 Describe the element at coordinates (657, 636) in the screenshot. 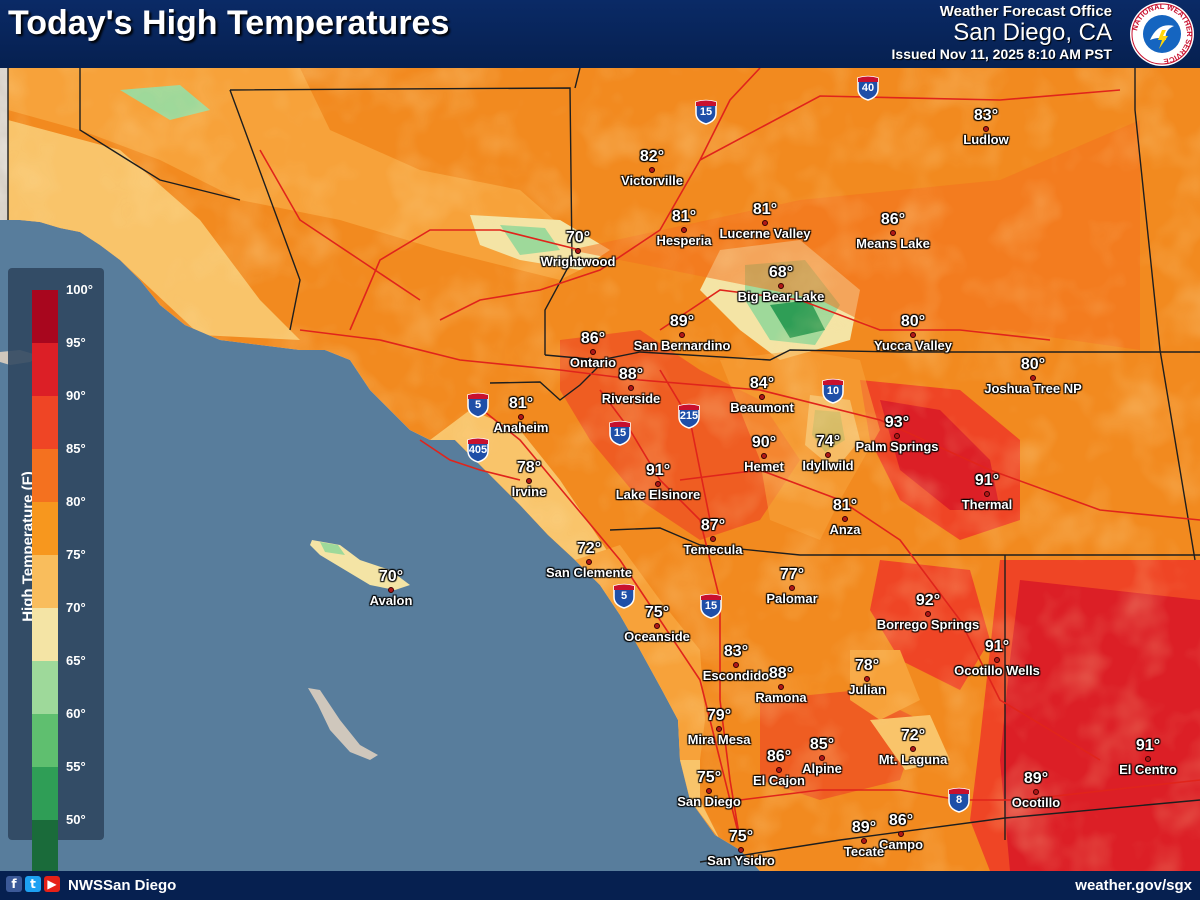

I see `city-name: Oceanside` at that location.